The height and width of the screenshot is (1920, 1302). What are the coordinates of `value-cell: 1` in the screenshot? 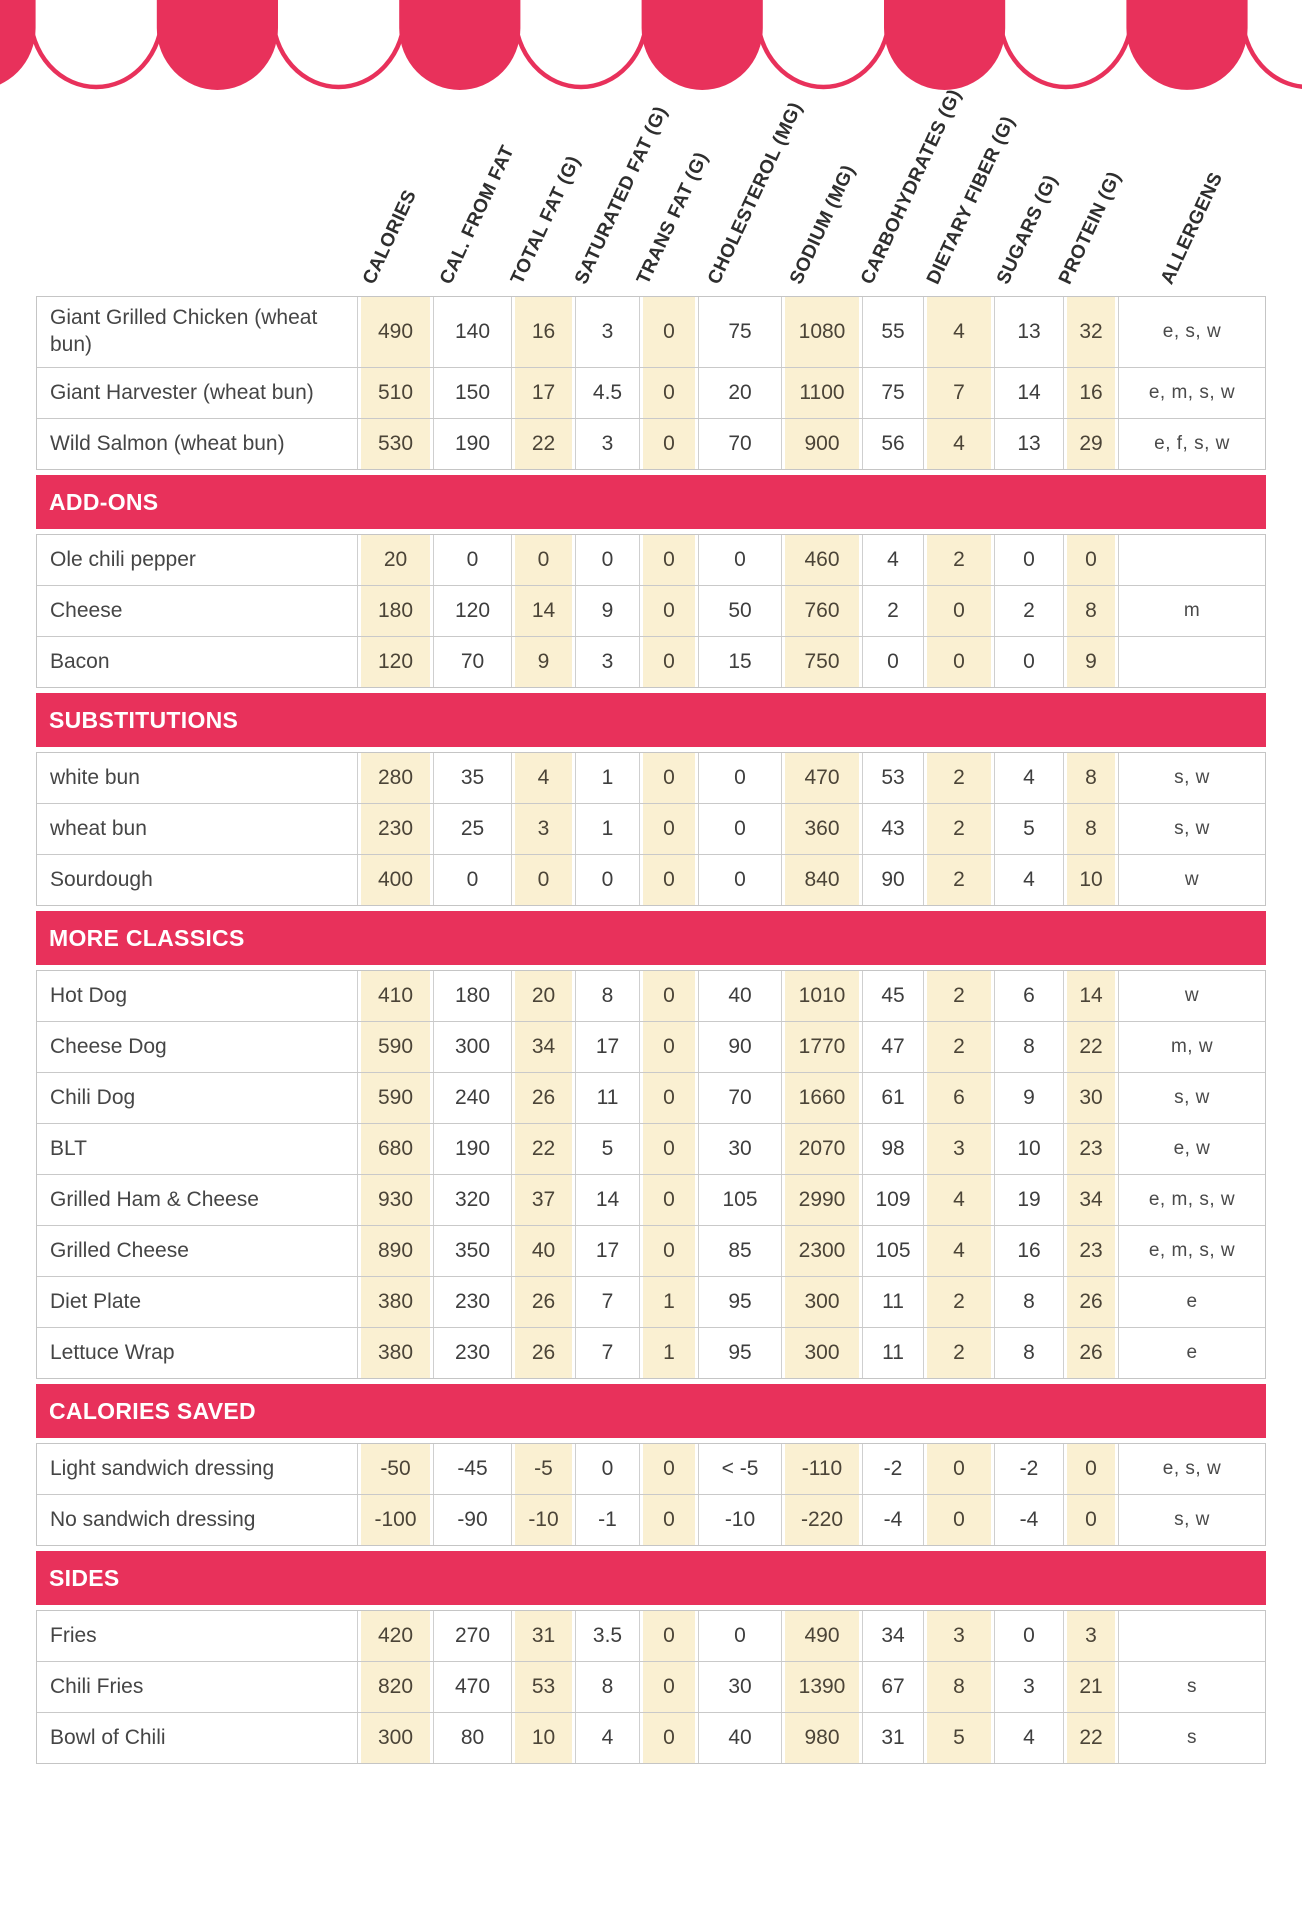 It's located at (607, 829).